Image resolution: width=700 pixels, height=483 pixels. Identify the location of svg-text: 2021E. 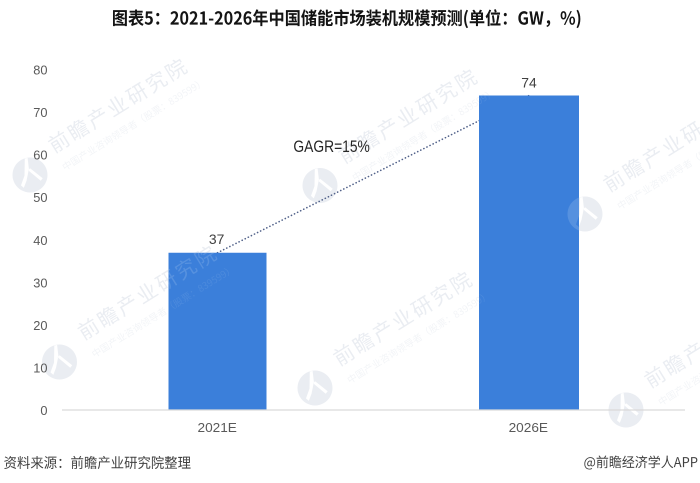
(217, 428).